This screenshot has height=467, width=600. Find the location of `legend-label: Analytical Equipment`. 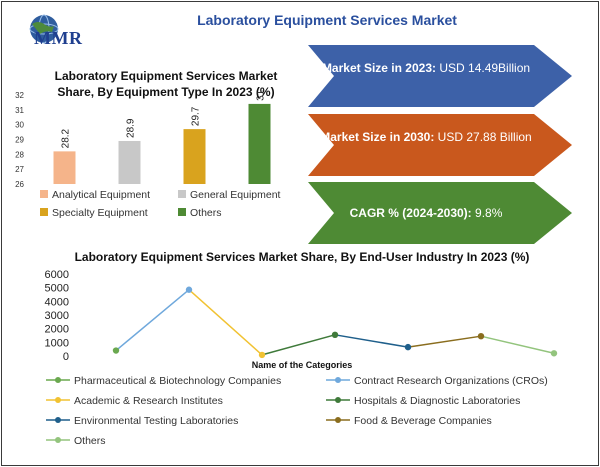

legend-label: Analytical Equipment is located at coordinates (101, 195).